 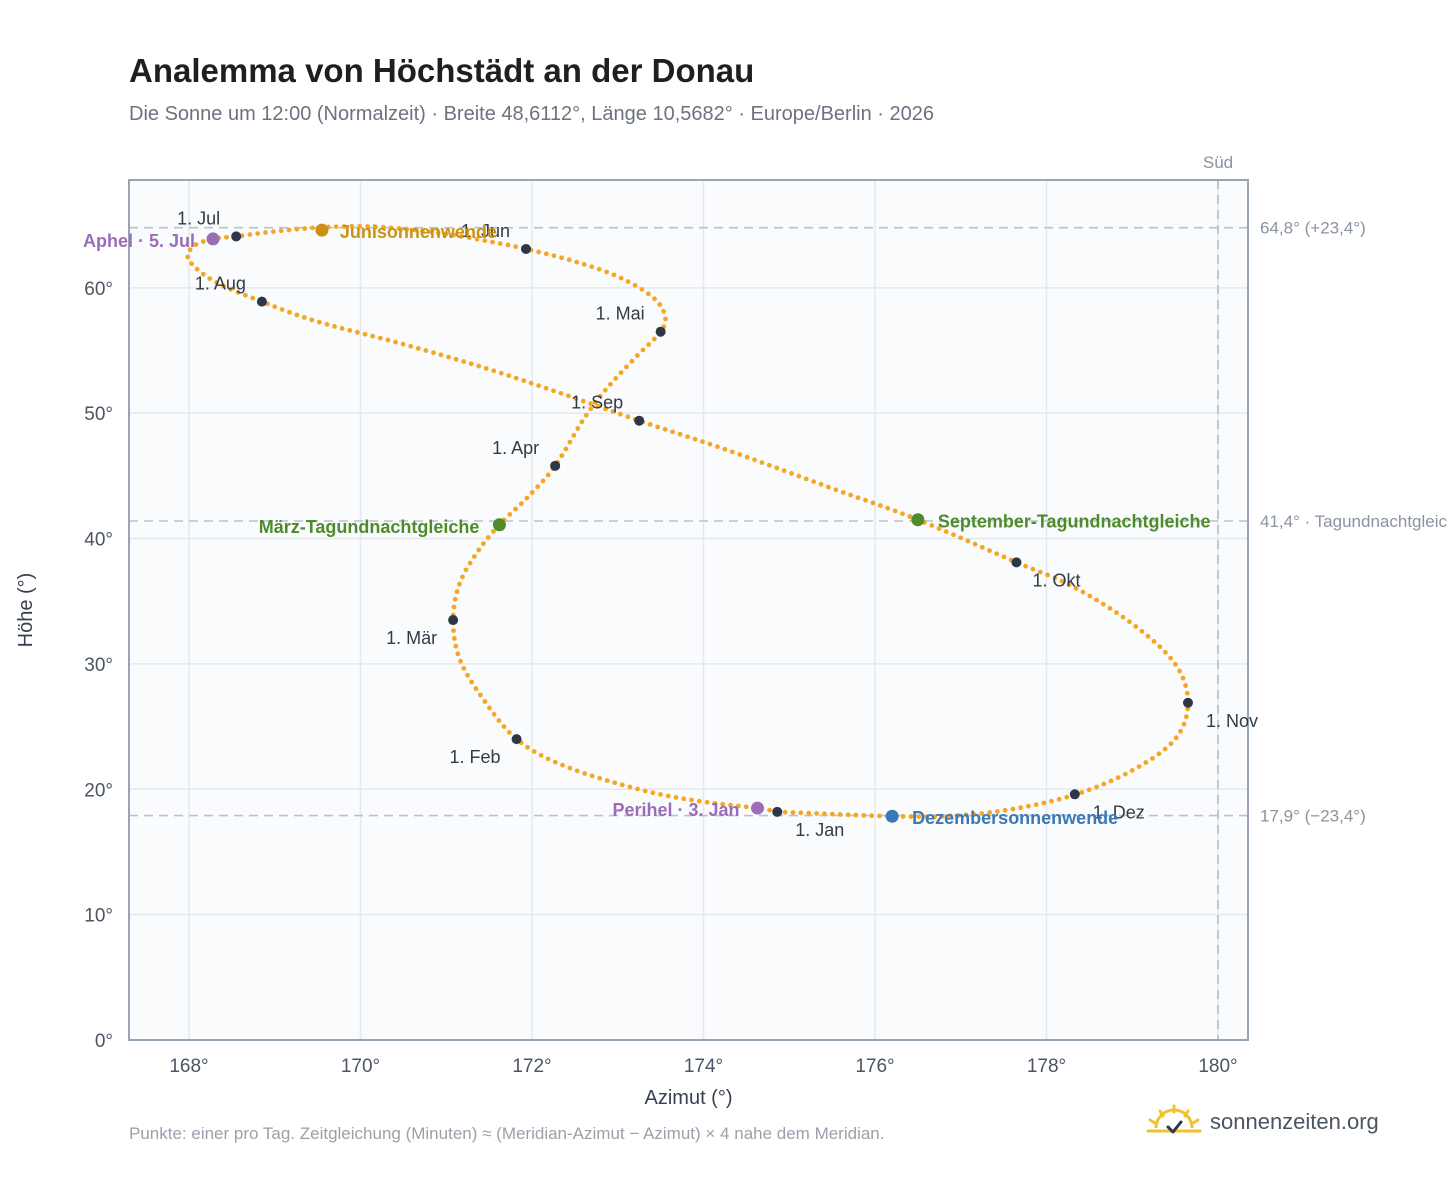 I want to click on y-tick-label: 0°, so click(x=104, y=1041).